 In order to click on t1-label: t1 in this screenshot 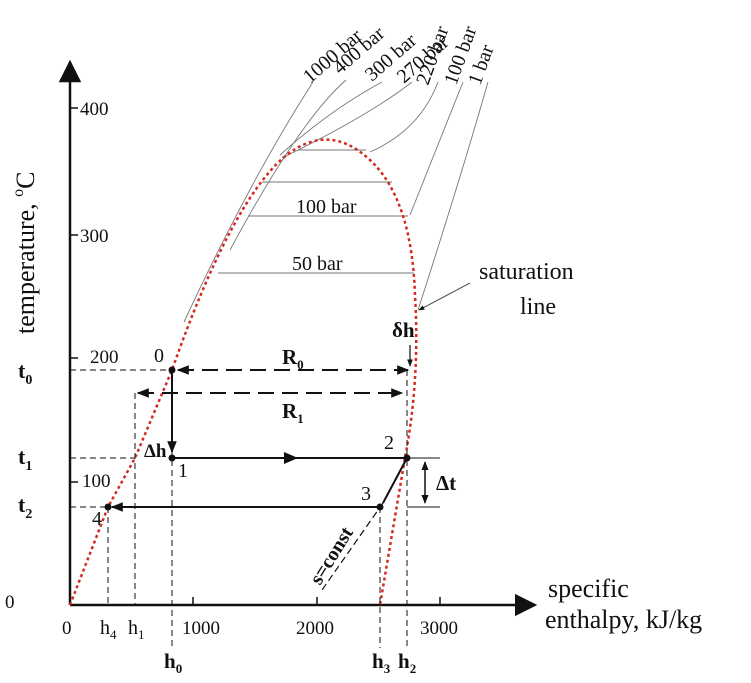, I will do `click(25, 459)`.